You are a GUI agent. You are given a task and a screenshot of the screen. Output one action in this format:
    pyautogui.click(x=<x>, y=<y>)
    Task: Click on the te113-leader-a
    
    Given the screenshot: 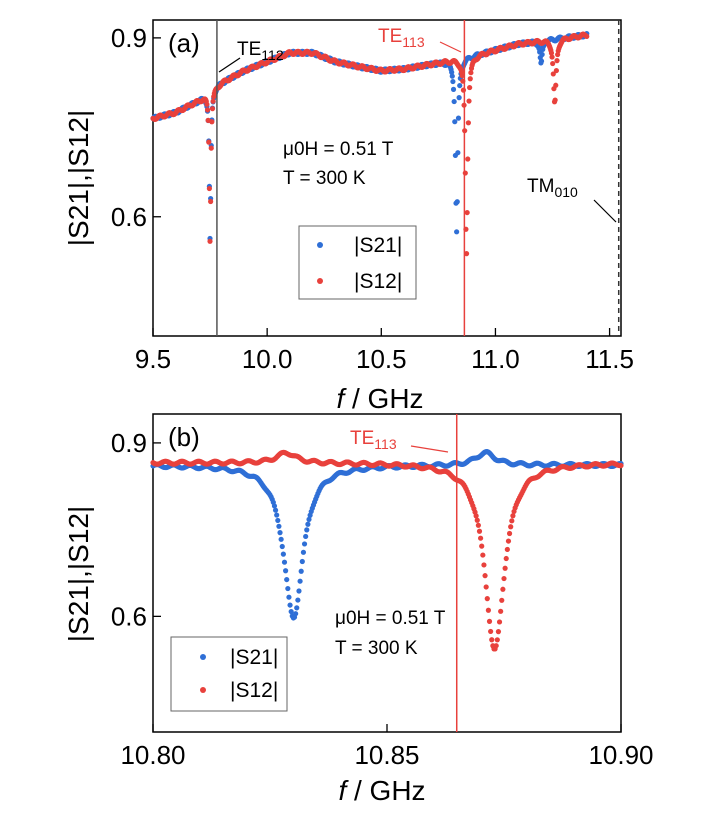 What is the action you would take?
    pyautogui.click(x=450, y=47)
    